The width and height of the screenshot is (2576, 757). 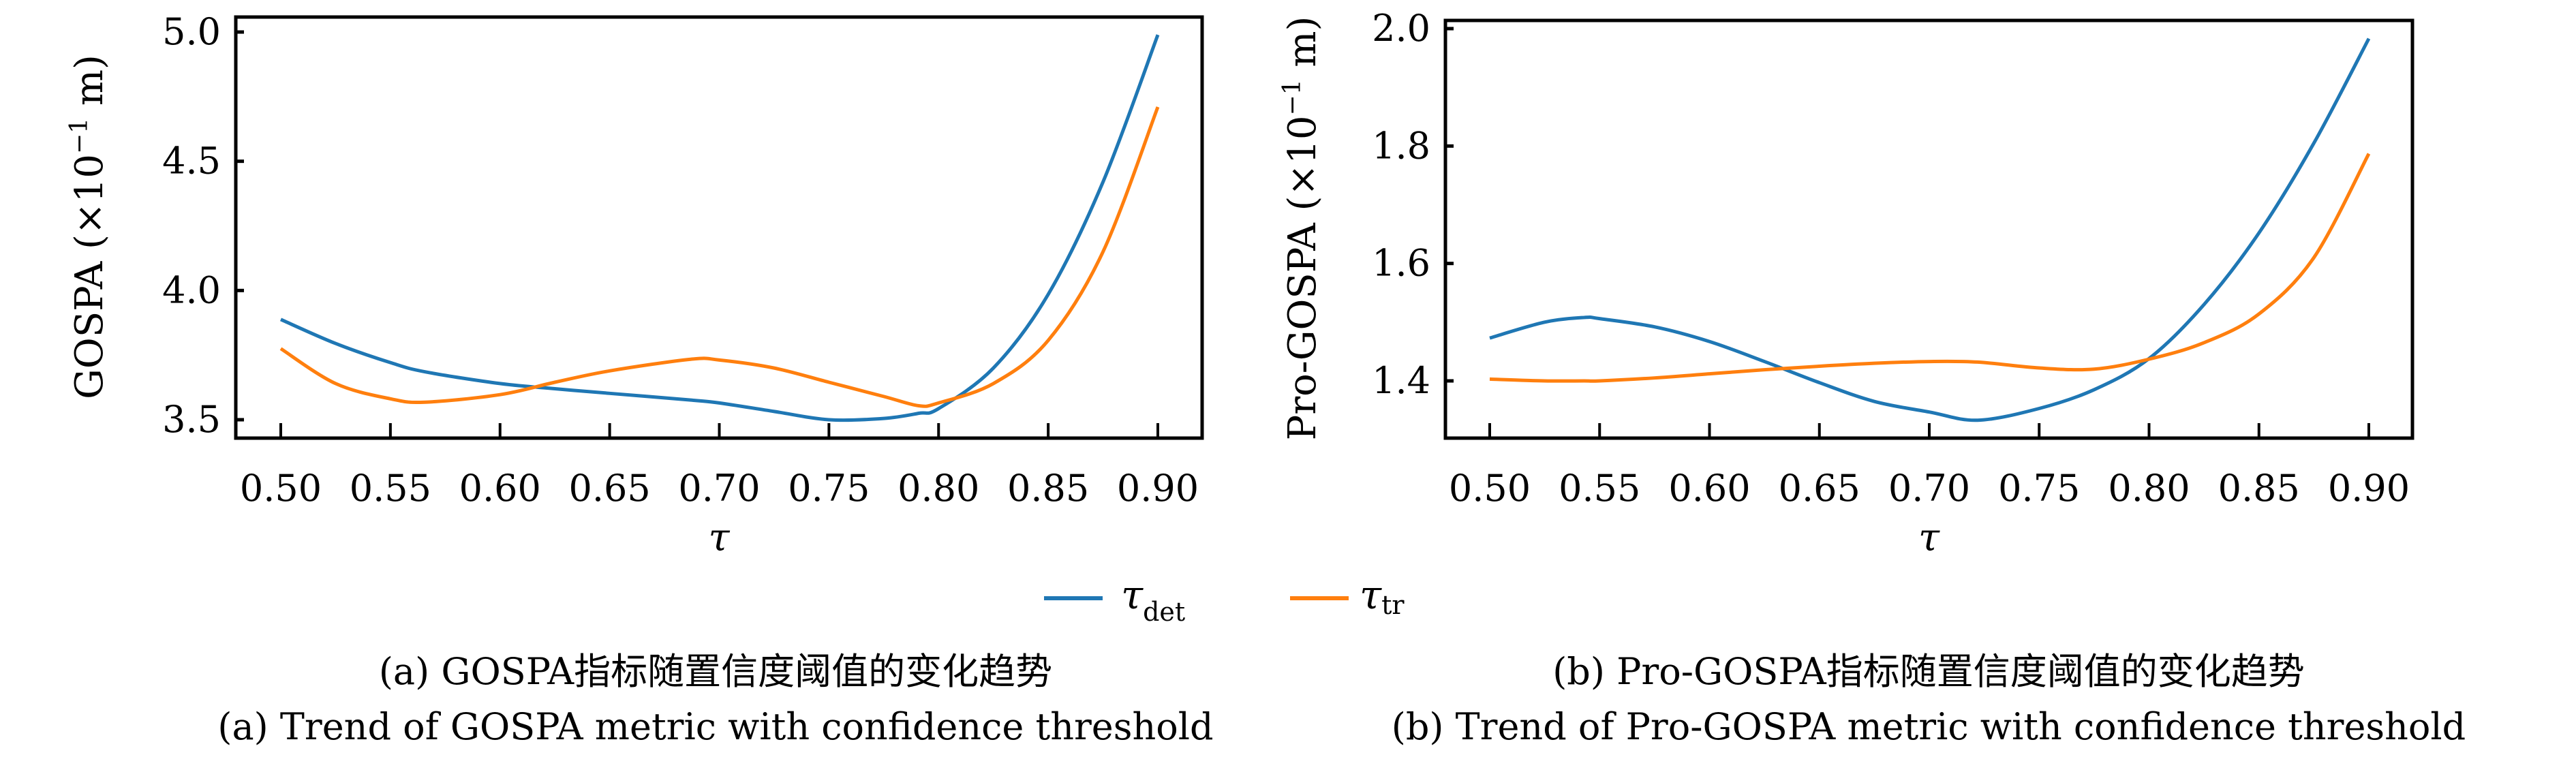 I want to click on x-axis-label-a: τ, so click(x=720, y=538).